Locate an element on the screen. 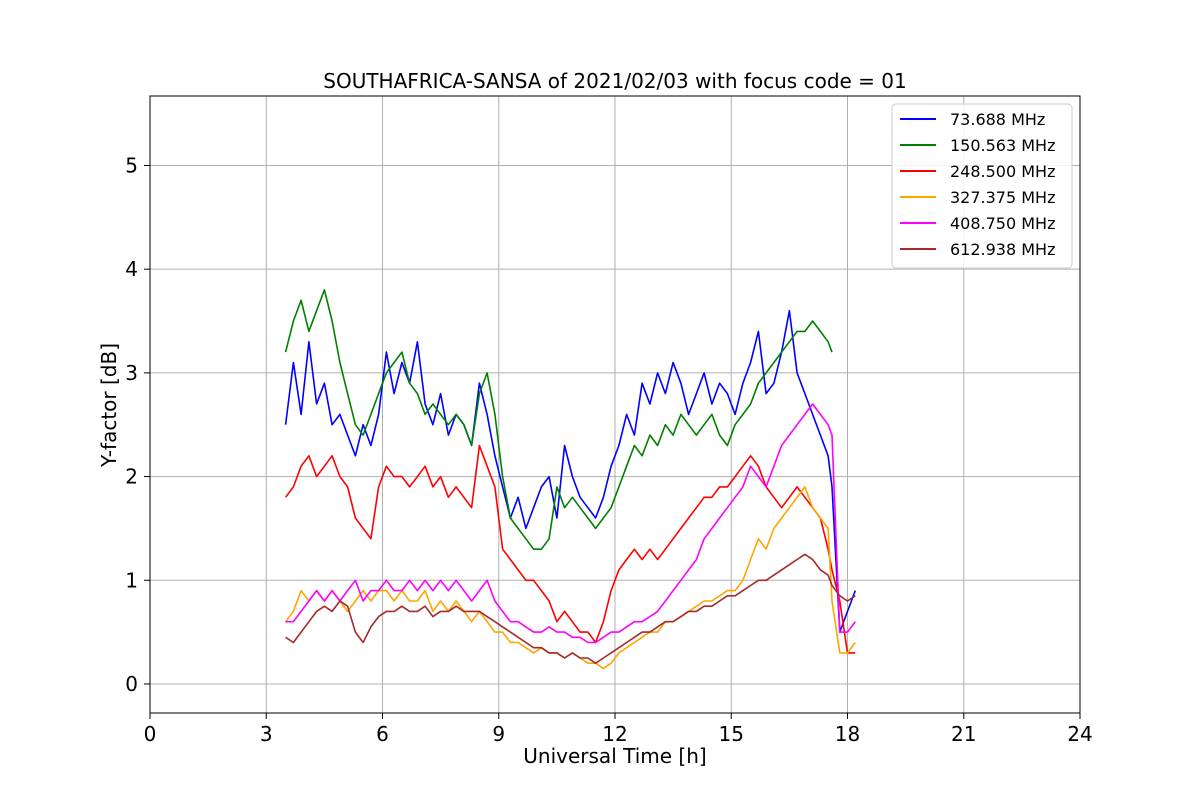 This screenshot has height=800, width=1200. y-axis-label: Y-factor [dB] is located at coordinates (109, 405).